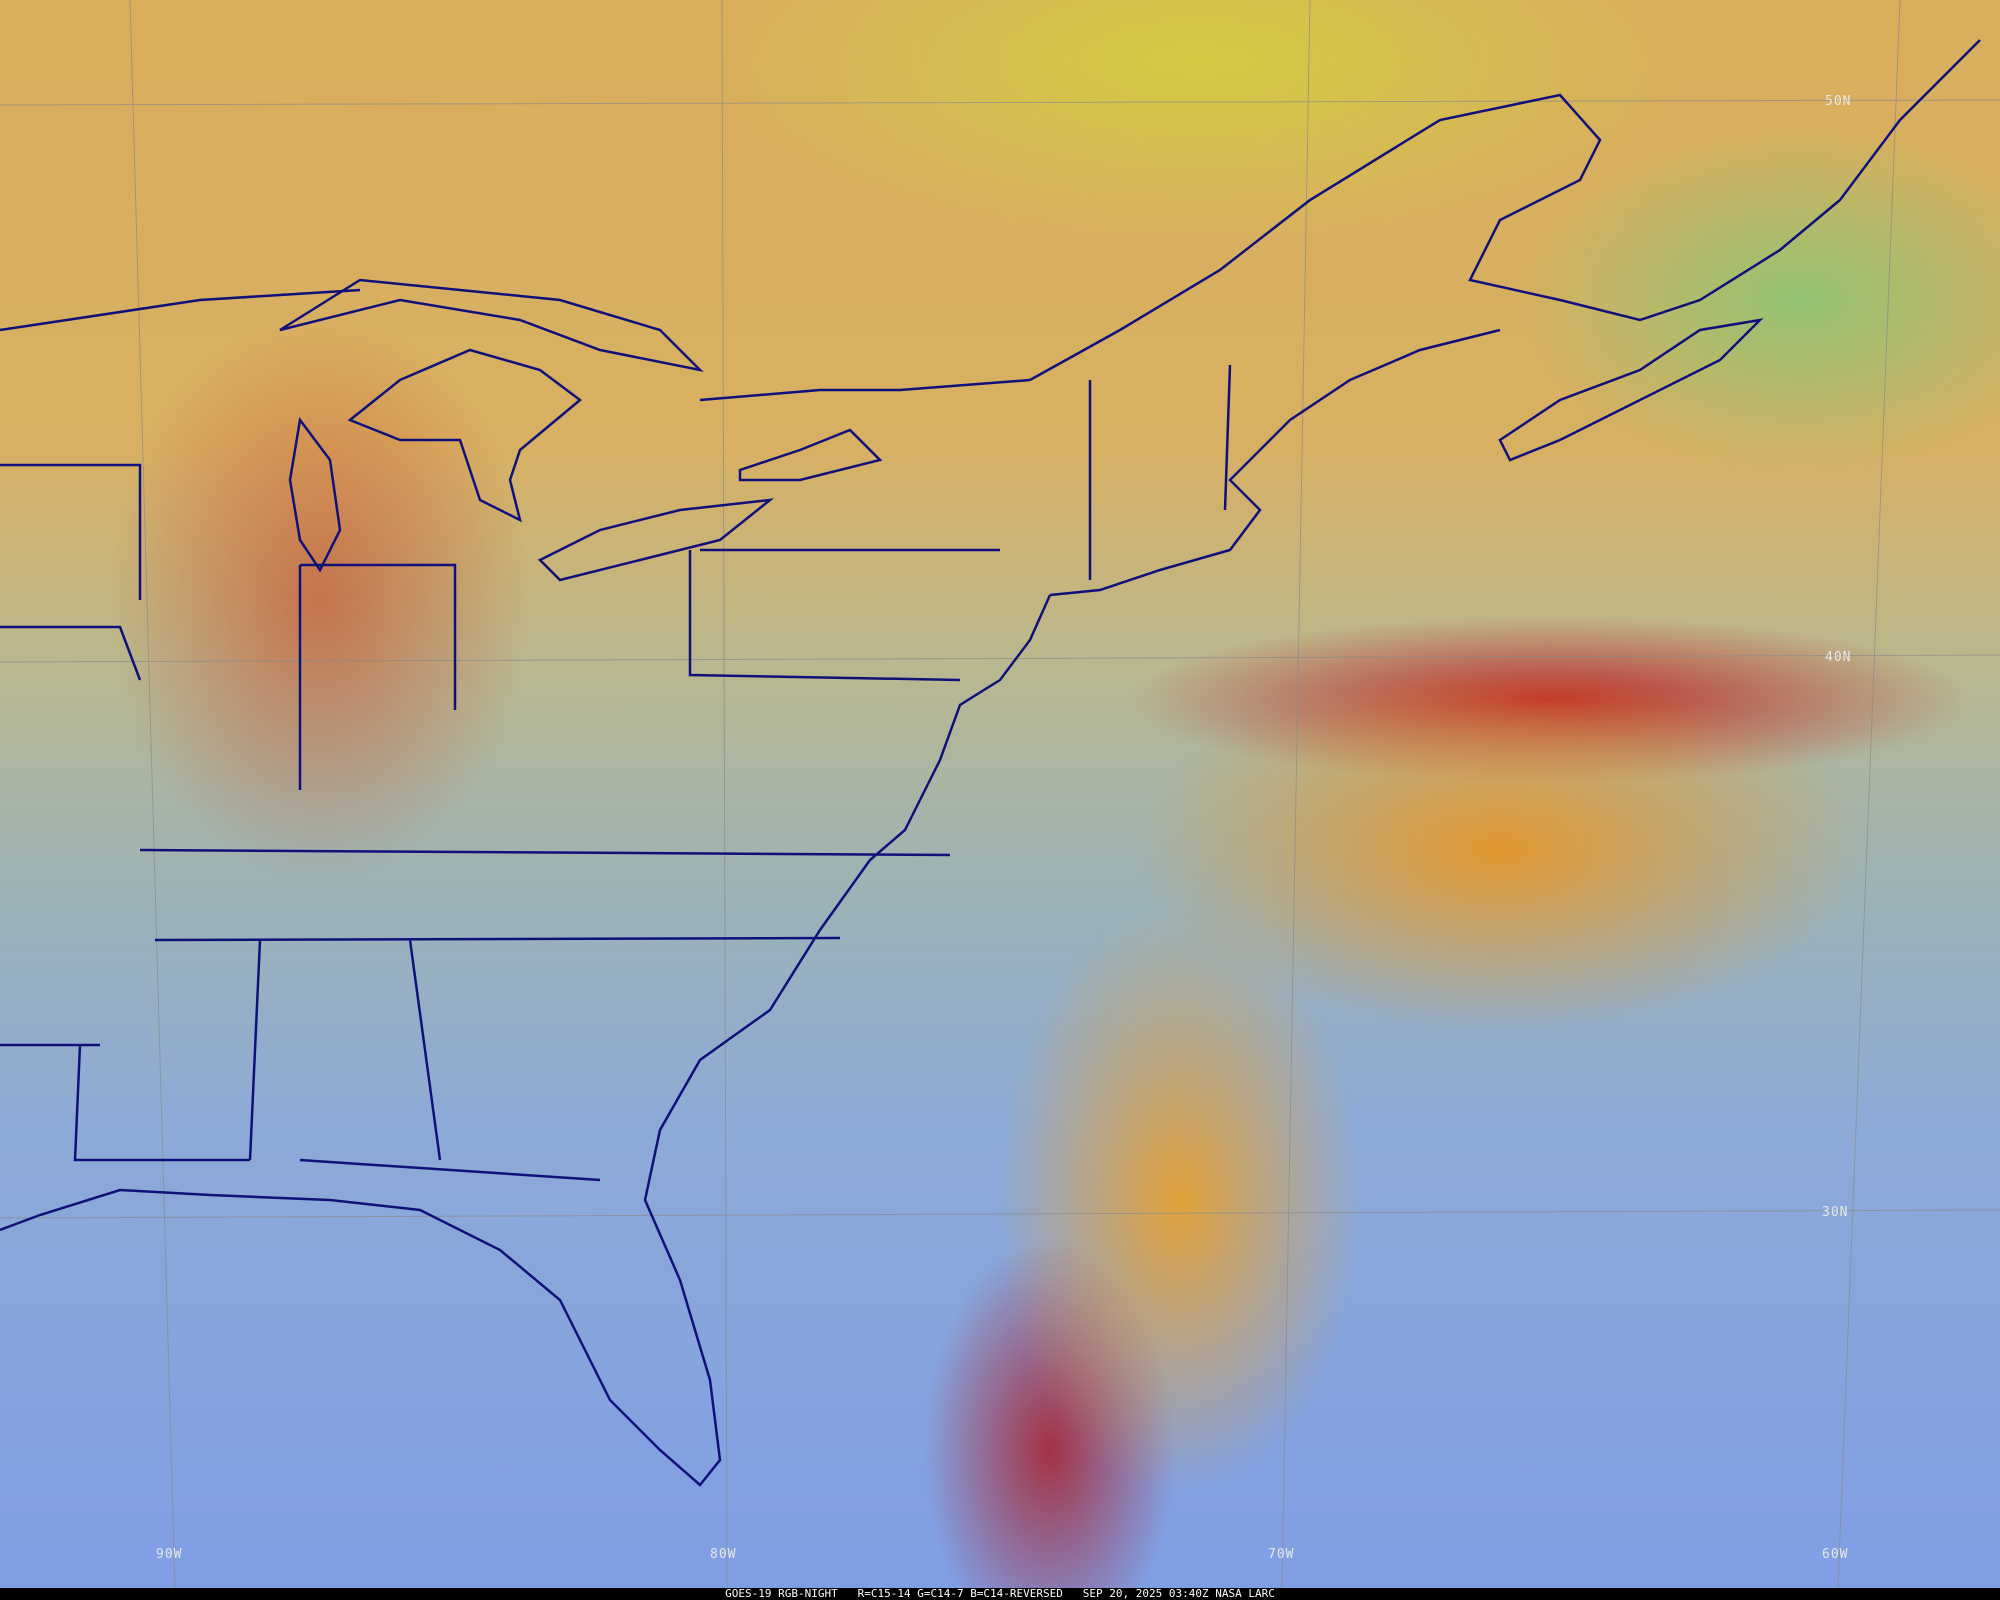 This screenshot has width=2000, height=1600. Describe the element at coordinates (723, 1554) in the screenshot. I see `lon-label-80w: 80W` at that location.